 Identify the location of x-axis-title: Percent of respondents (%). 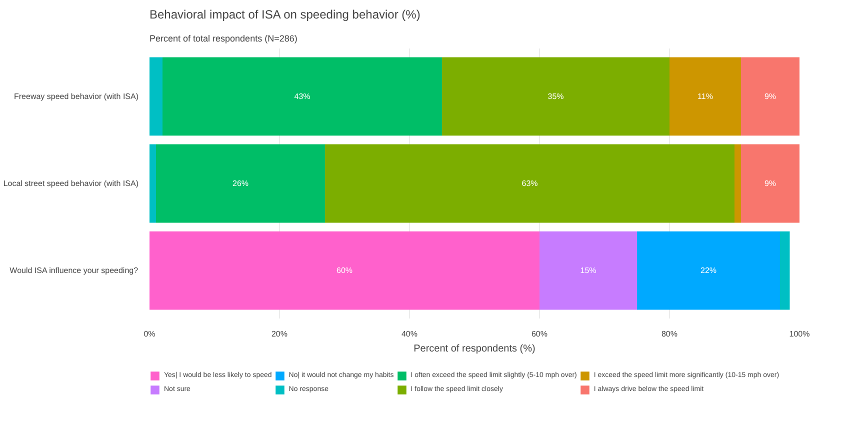
(475, 349).